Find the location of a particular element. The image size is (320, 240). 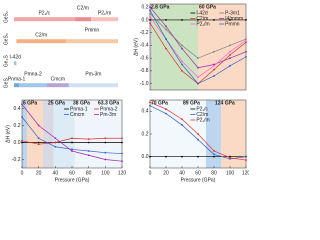

phase-label: Pmmn is located at coordinates (92, 31).